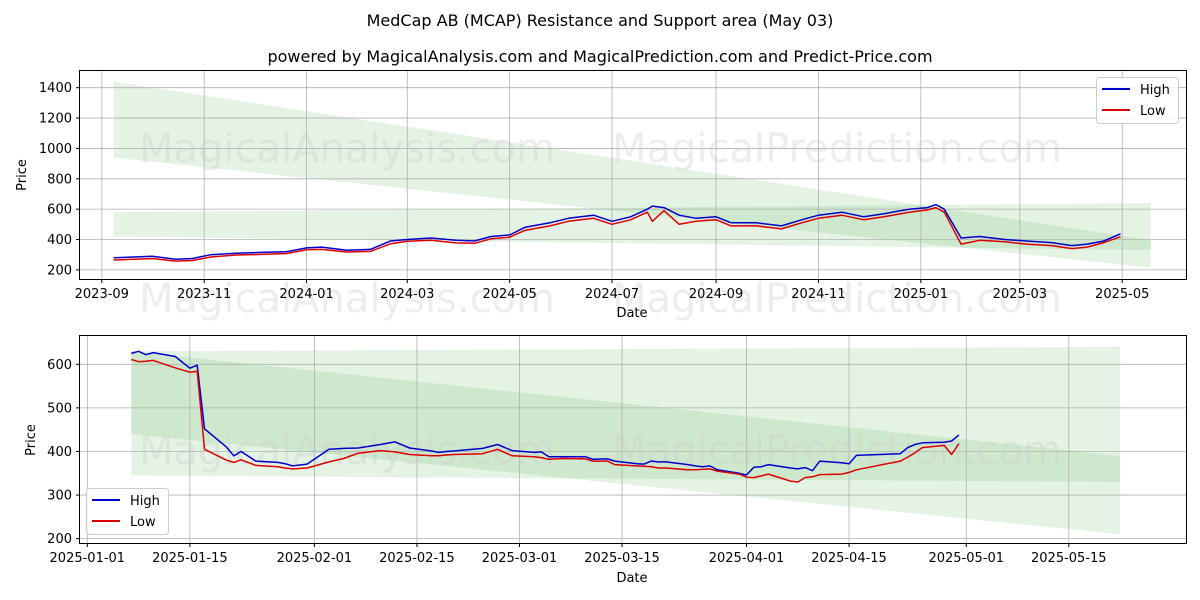 Image resolution: width=1200 pixels, height=600 pixels. Describe the element at coordinates (622, 558) in the screenshot. I see `x-tick-label: 2025-03-15` at that location.